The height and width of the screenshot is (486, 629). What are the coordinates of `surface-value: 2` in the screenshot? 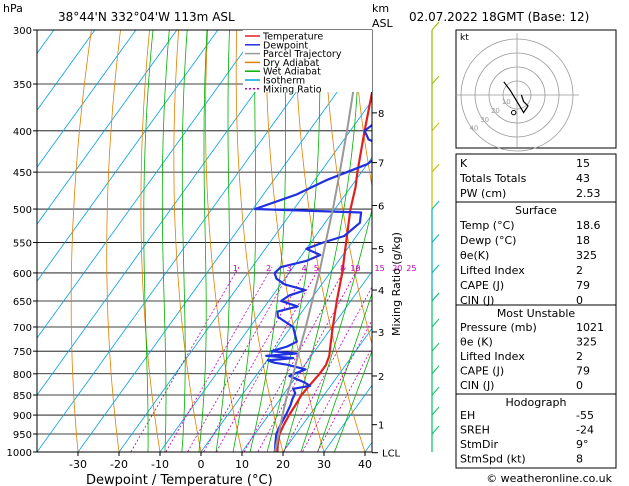 It's located at (579, 270).